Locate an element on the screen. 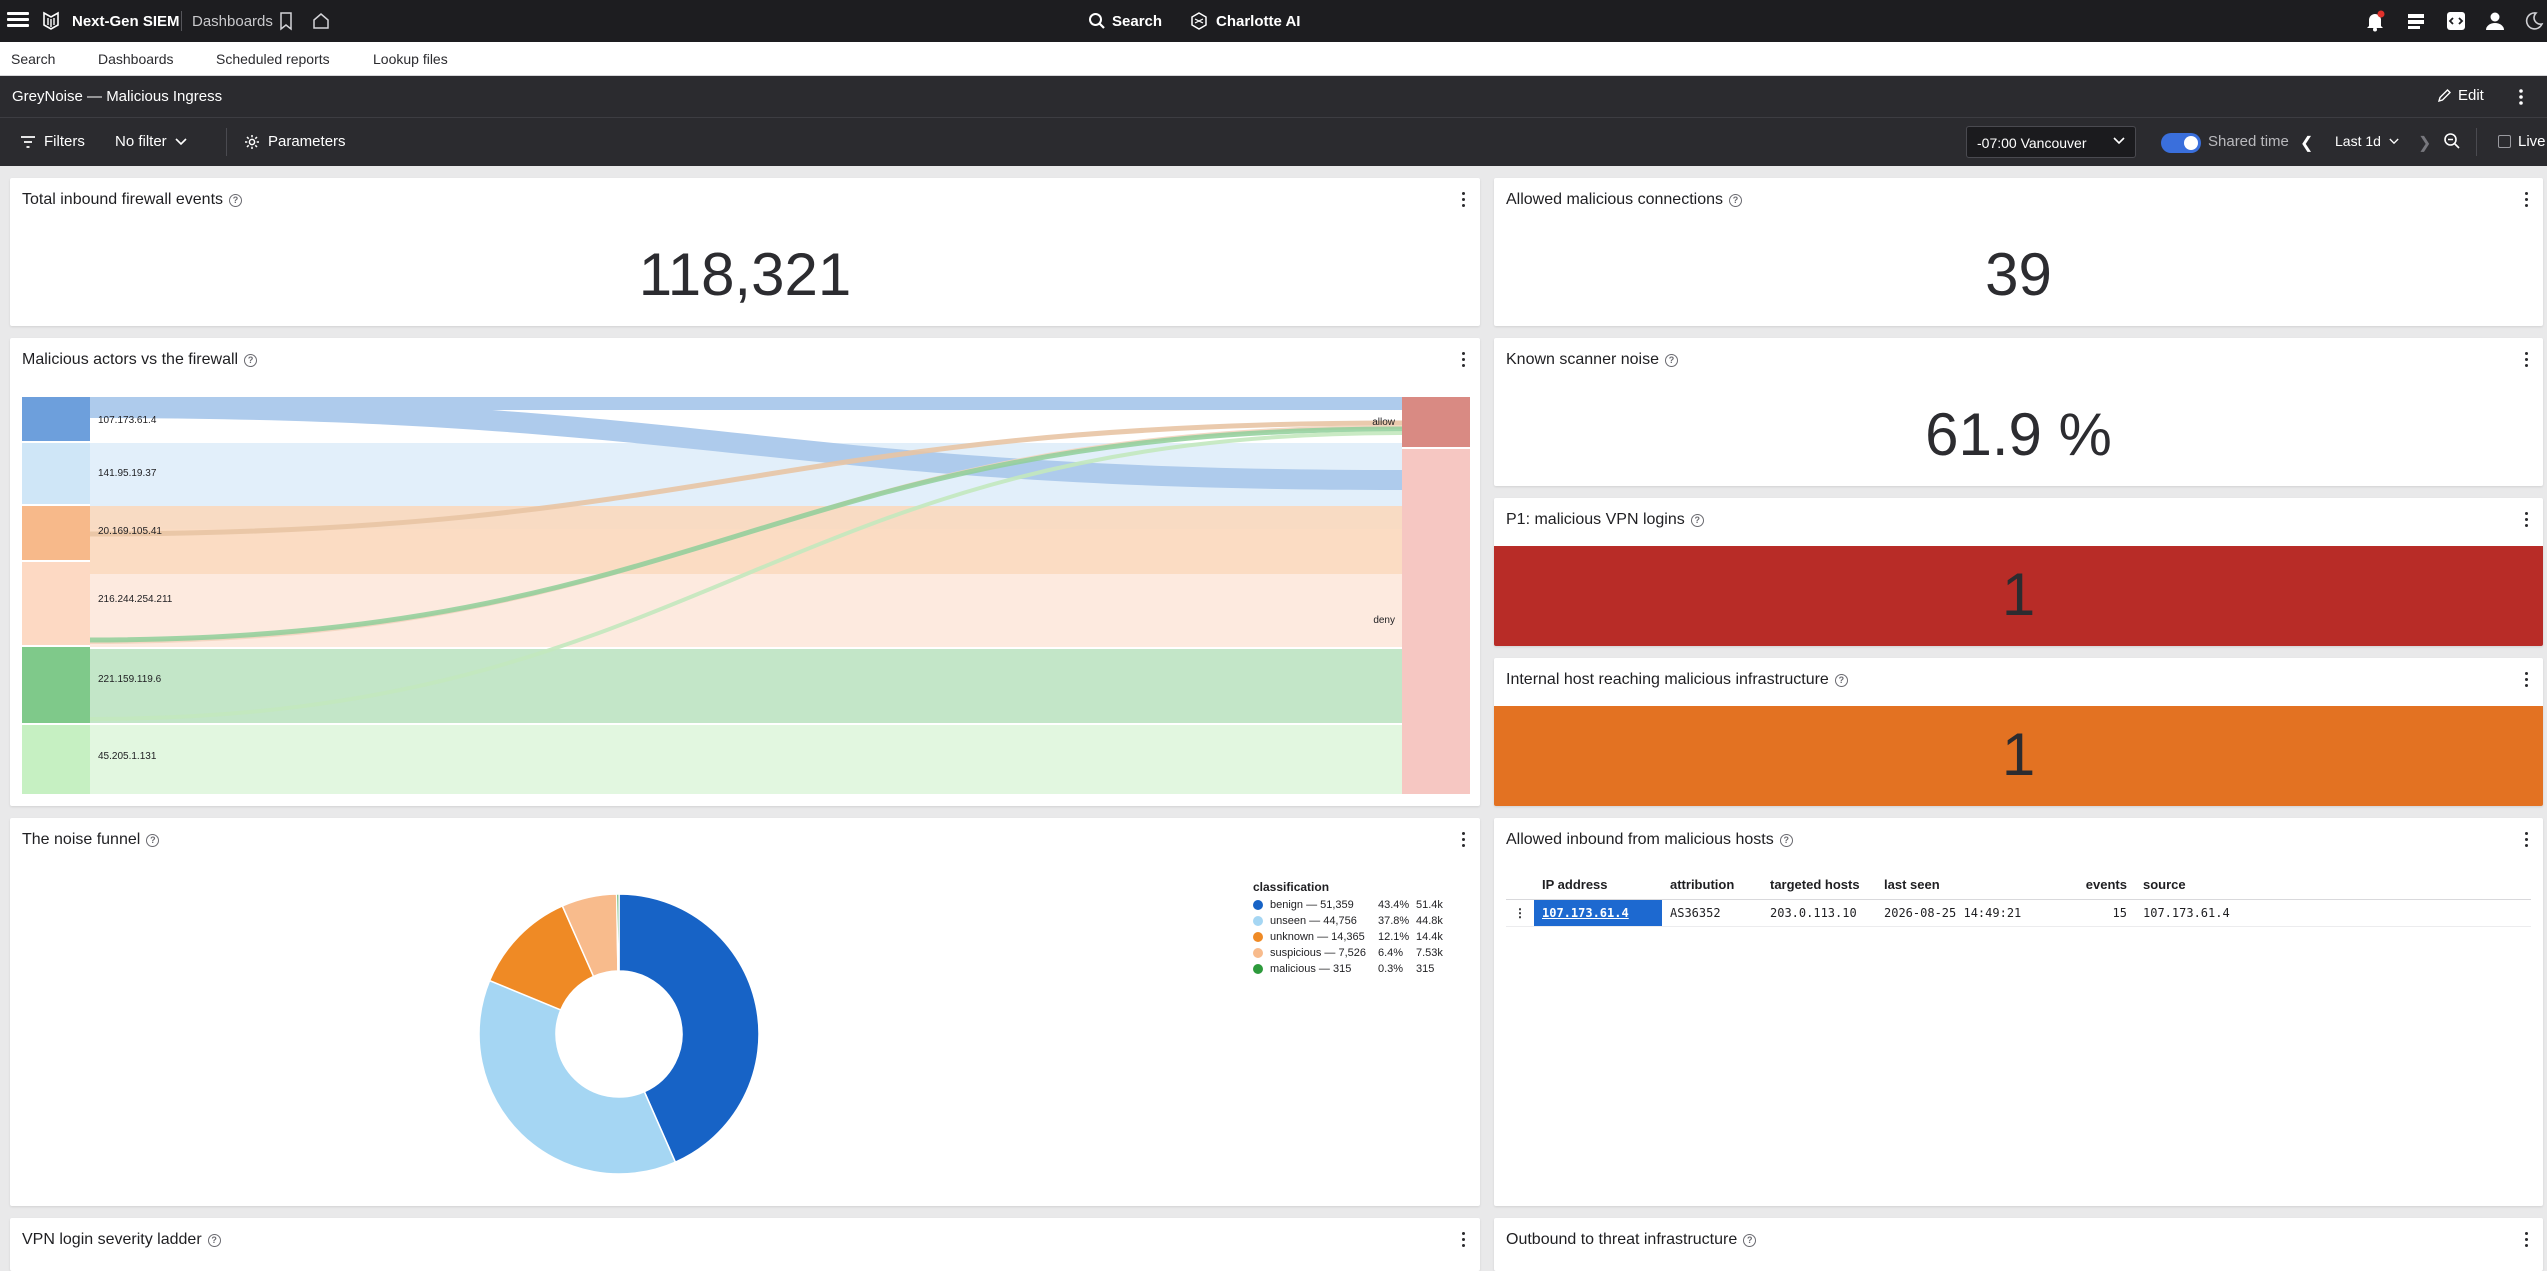 Image resolution: width=2547 pixels, height=1271 pixels. menu-icon is located at coordinates (18, 20).